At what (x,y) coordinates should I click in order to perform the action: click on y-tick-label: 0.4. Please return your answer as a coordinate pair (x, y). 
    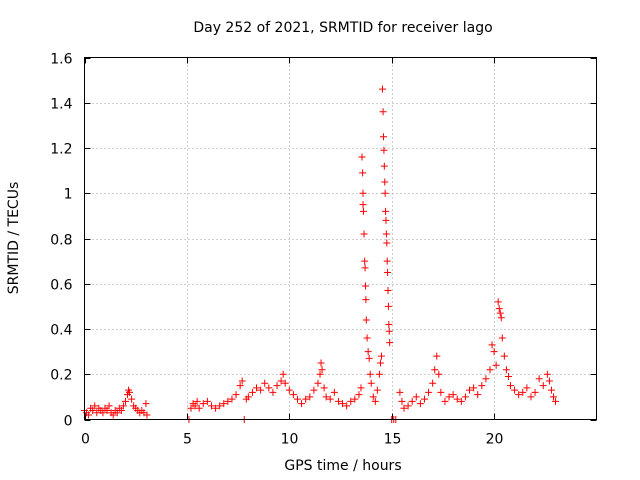
    Looking at the image, I should click on (61, 331).